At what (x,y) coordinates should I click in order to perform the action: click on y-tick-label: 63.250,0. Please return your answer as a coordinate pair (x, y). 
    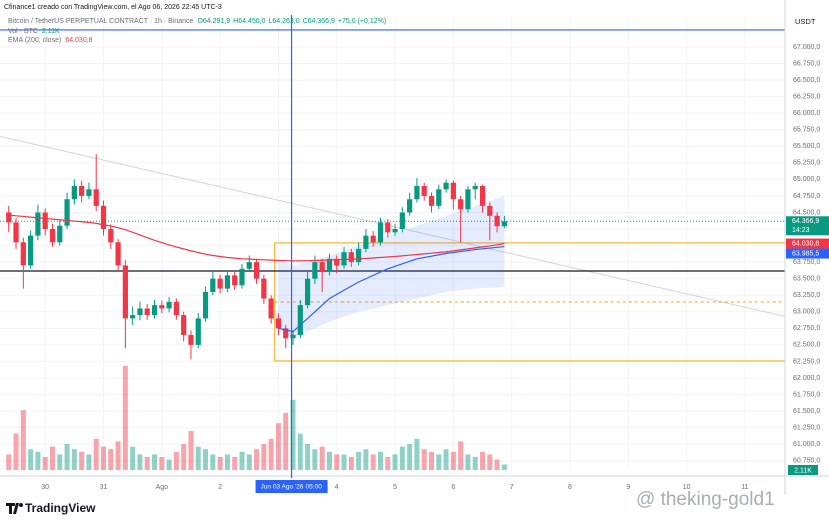
    Looking at the image, I should click on (806, 295).